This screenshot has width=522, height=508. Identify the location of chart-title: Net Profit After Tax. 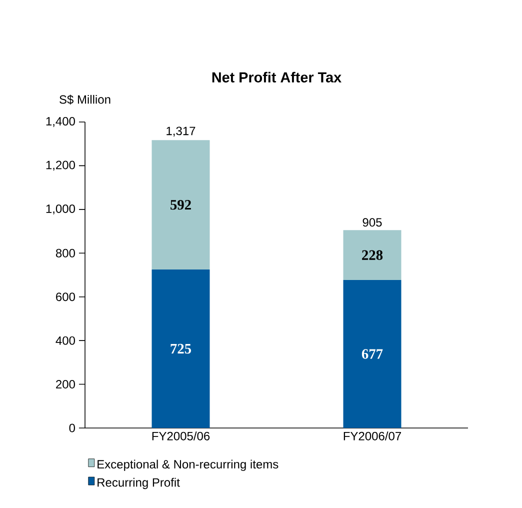
(277, 77).